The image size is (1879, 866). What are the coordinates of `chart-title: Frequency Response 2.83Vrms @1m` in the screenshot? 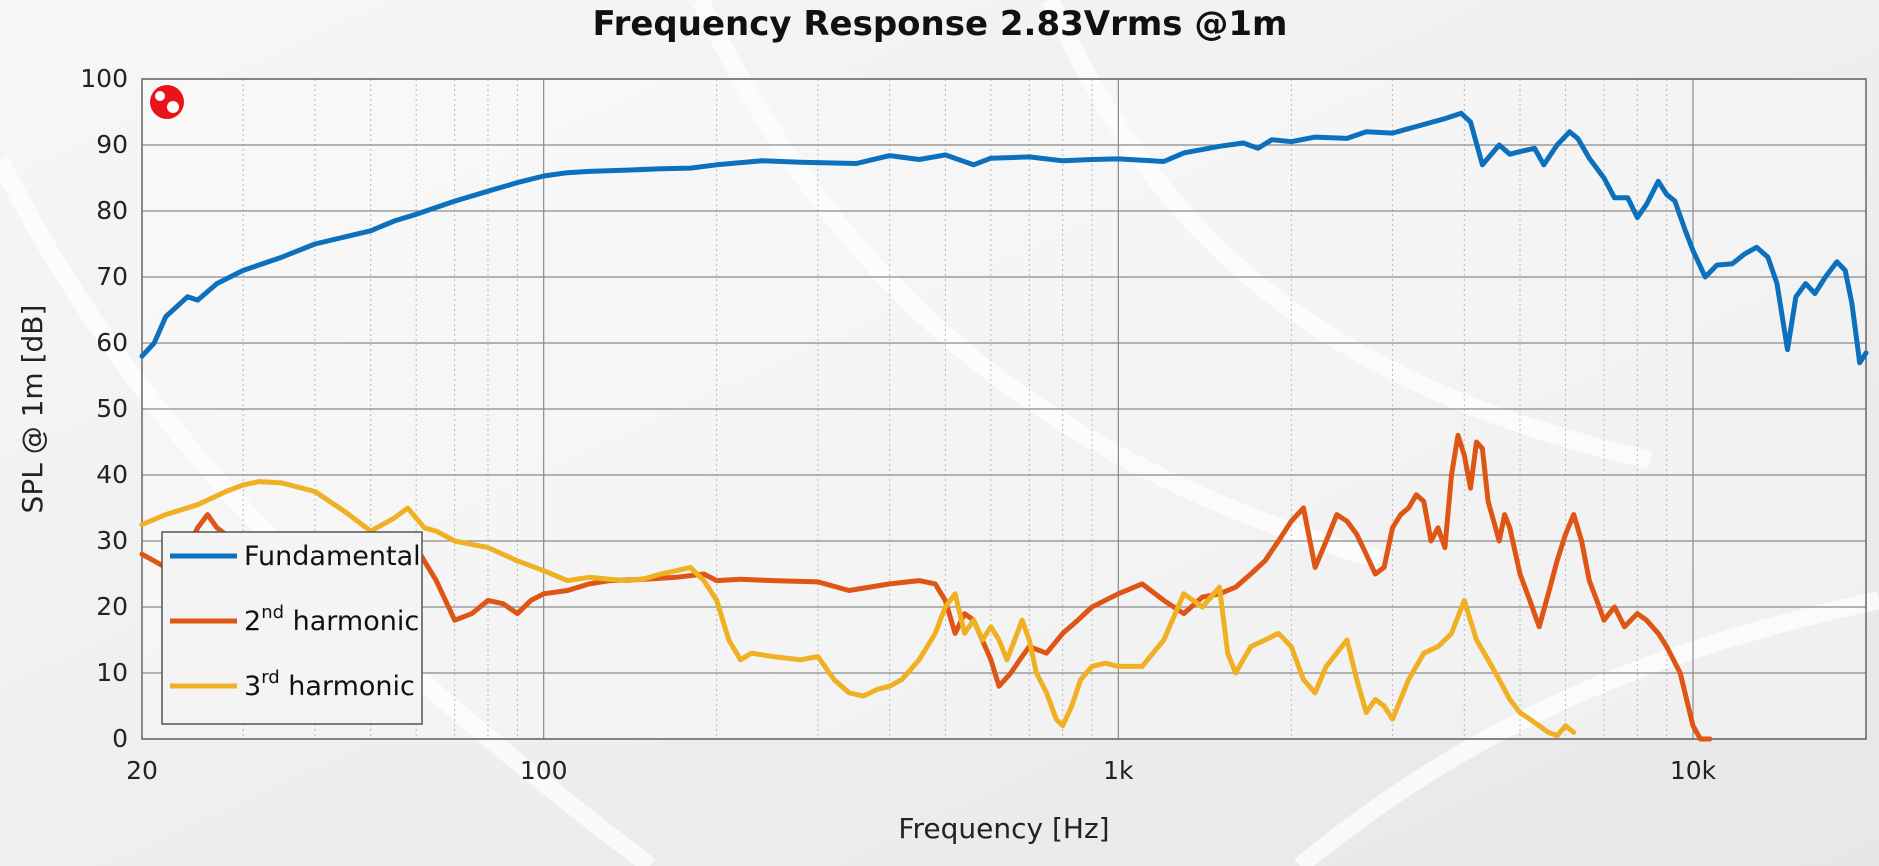 It's located at (940, 24).